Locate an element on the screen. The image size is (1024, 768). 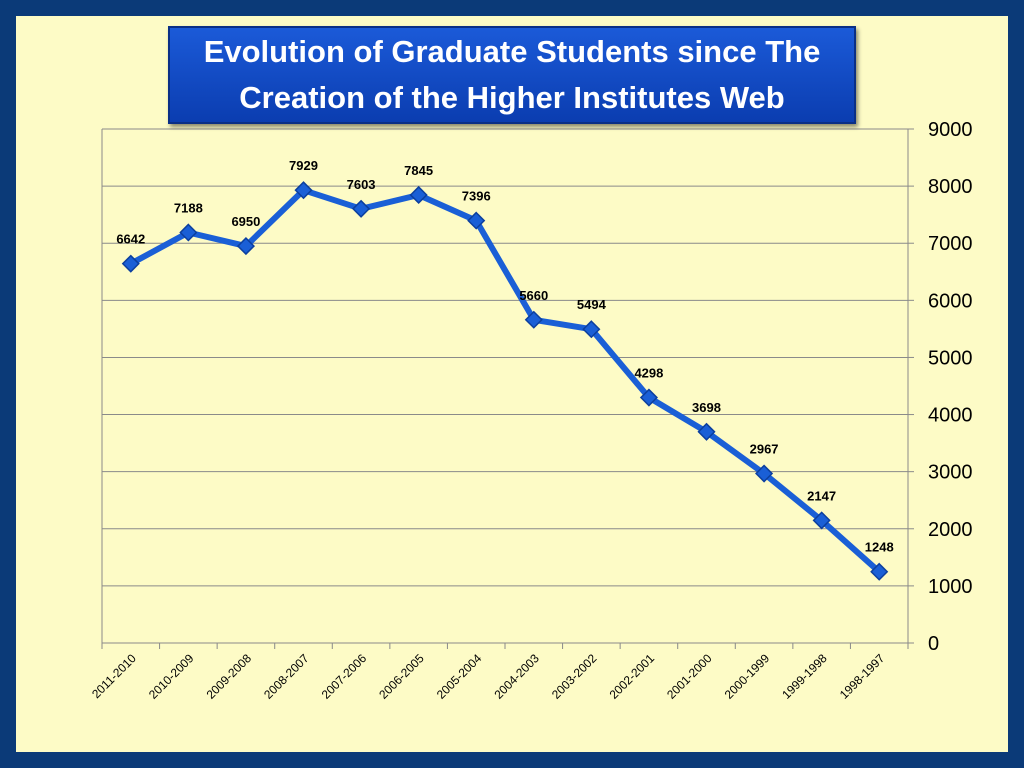
y-tick-label: 9000 is located at coordinates (950, 130).